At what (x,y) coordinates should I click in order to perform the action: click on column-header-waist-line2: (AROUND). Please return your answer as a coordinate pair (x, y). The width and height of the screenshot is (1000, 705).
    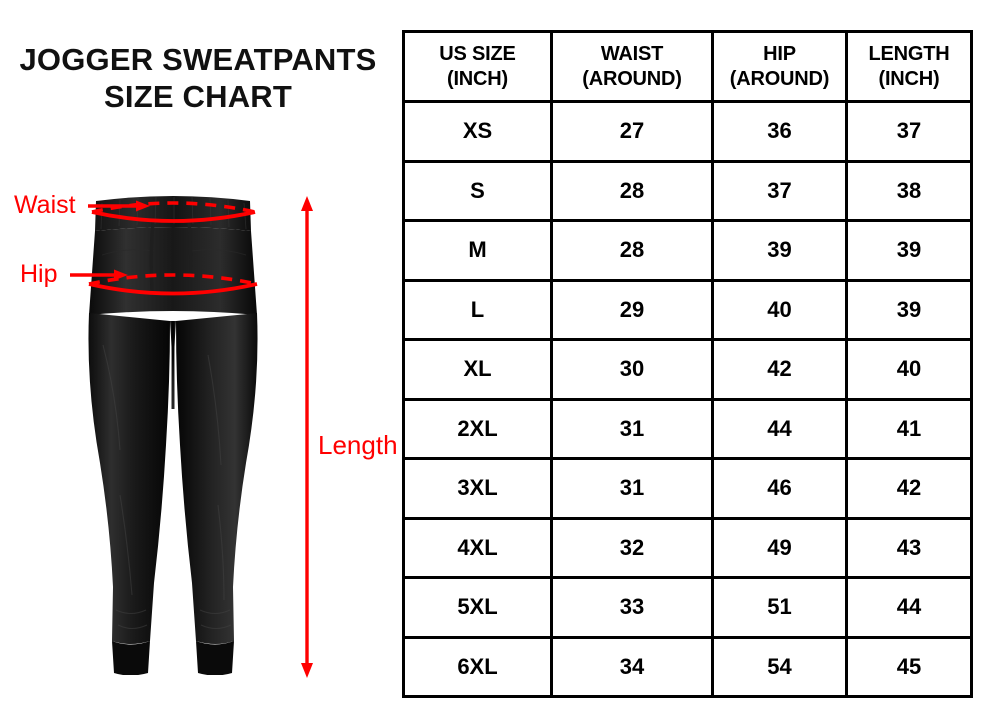
    Looking at the image, I should click on (632, 78).